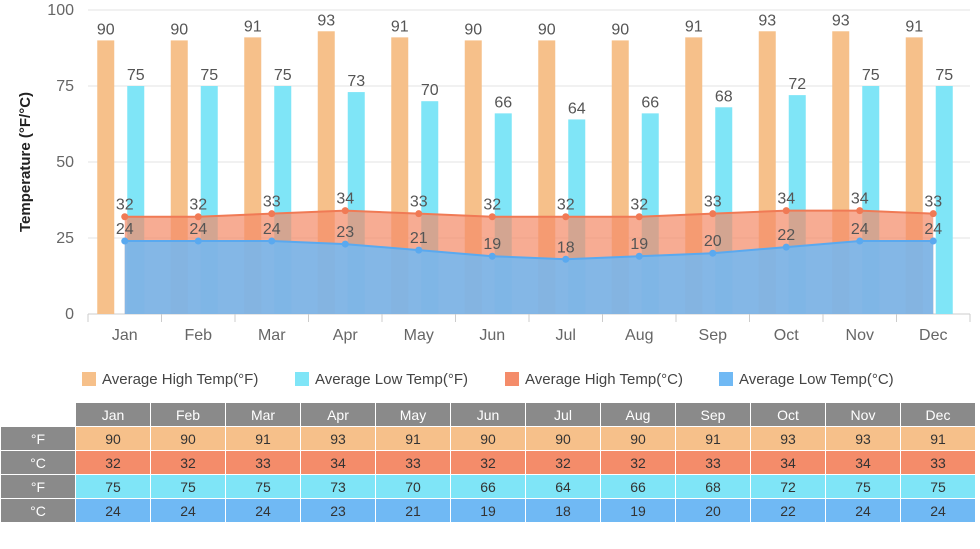  What do you see at coordinates (713, 241) in the screenshot?
I see `data-label-low-c: 20` at bounding box center [713, 241].